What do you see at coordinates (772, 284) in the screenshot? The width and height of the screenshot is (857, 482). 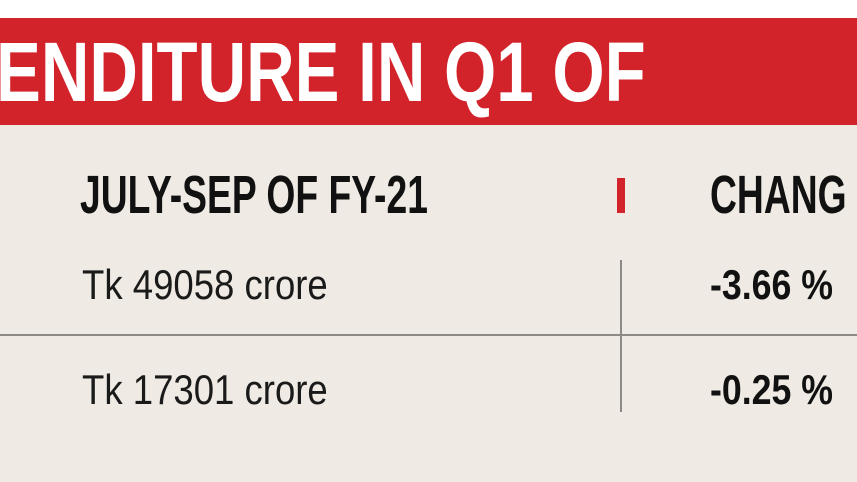 I see `table-cell: -3.66 %` at bounding box center [772, 284].